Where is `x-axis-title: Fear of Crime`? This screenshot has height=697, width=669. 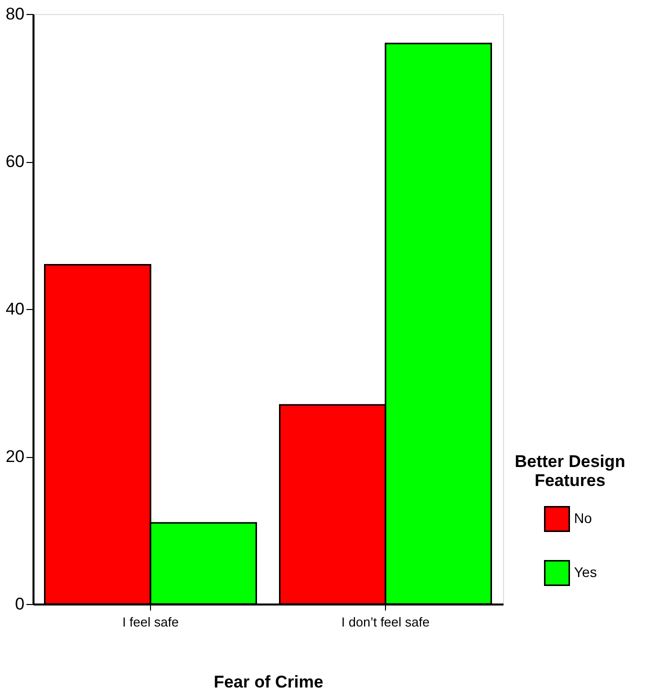 x-axis-title: Fear of Crime is located at coordinates (269, 682).